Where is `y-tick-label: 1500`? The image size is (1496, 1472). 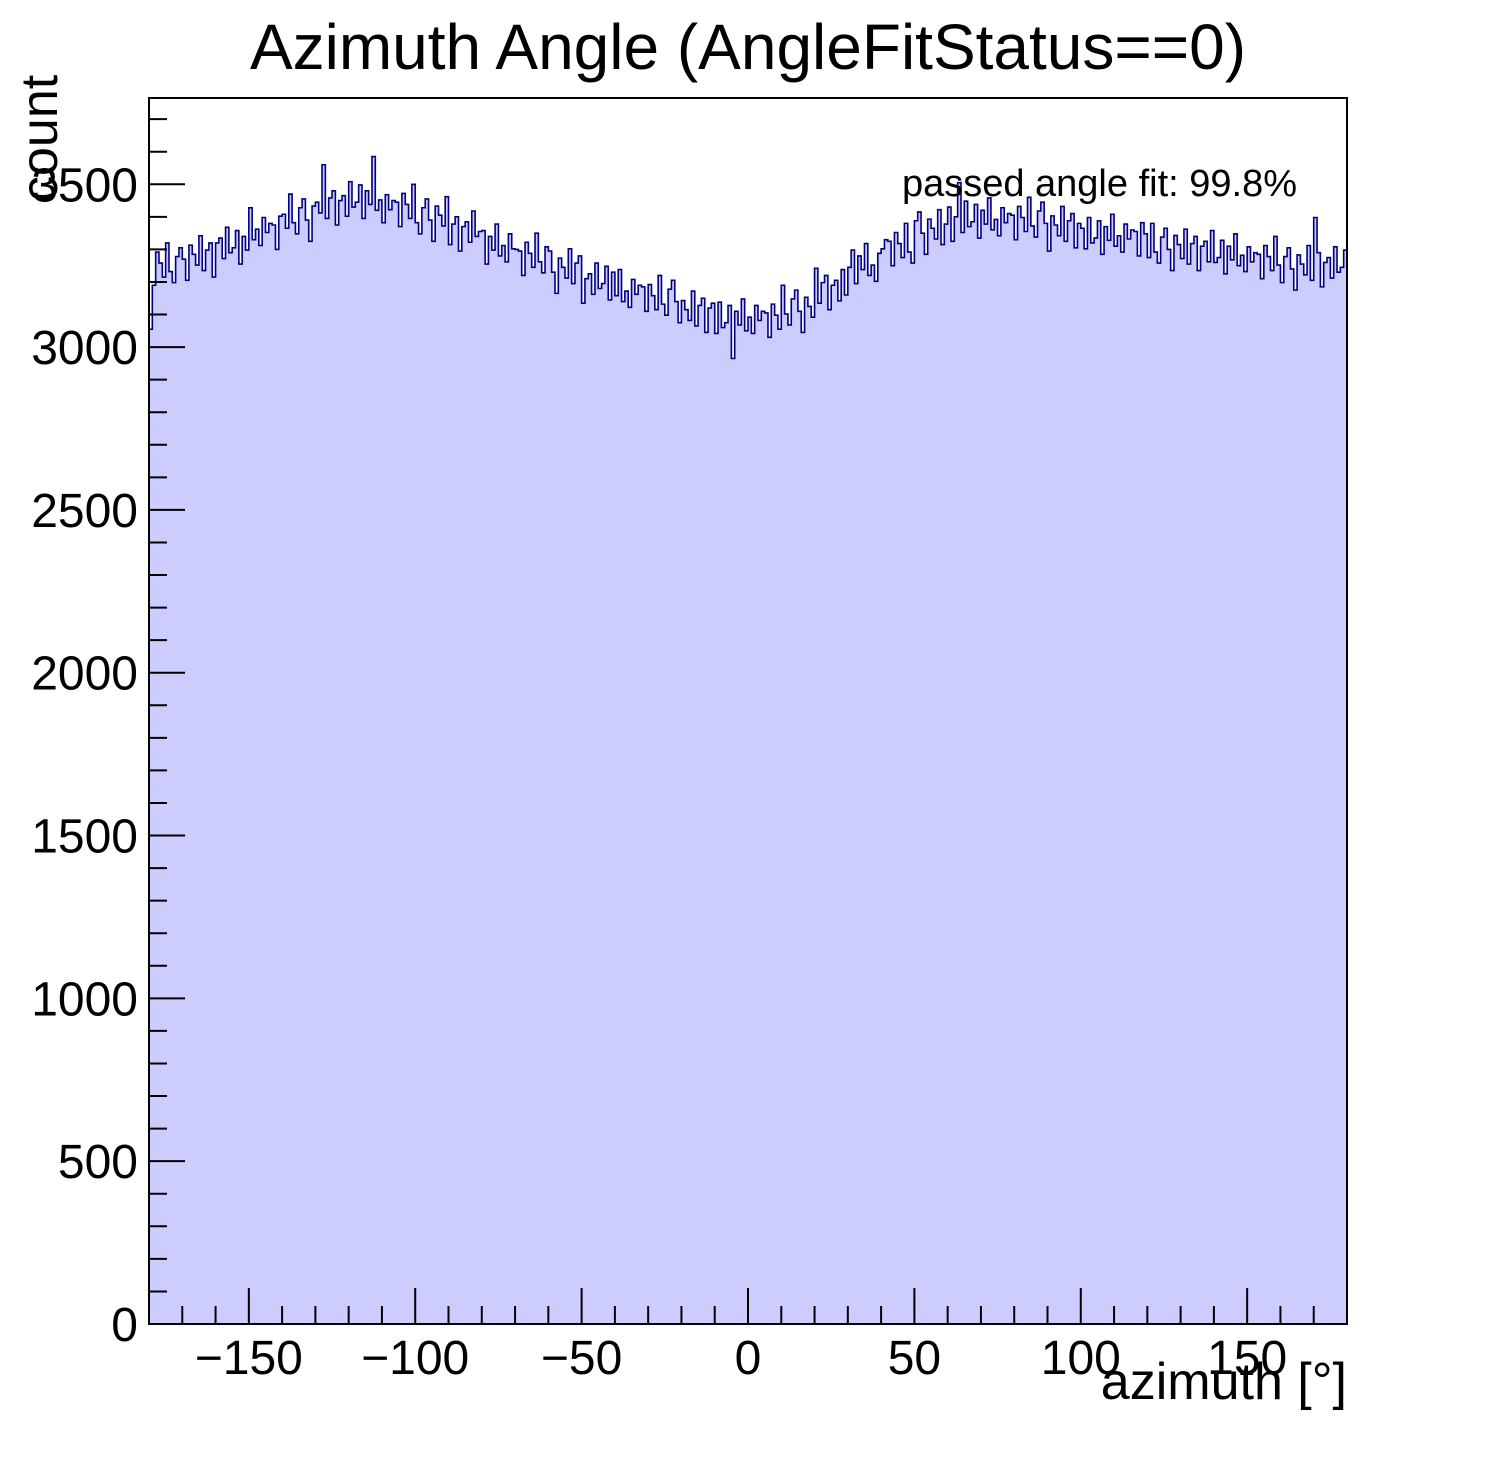 y-tick-label: 1500 is located at coordinates (84, 837).